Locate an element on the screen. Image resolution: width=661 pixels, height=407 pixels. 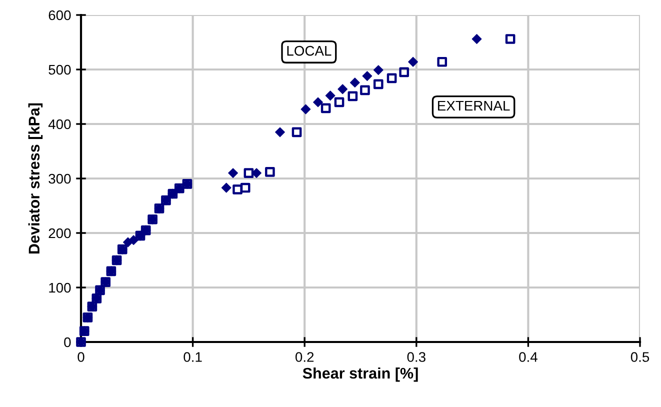
text: EXTERNAL is located at coordinates (474, 105).